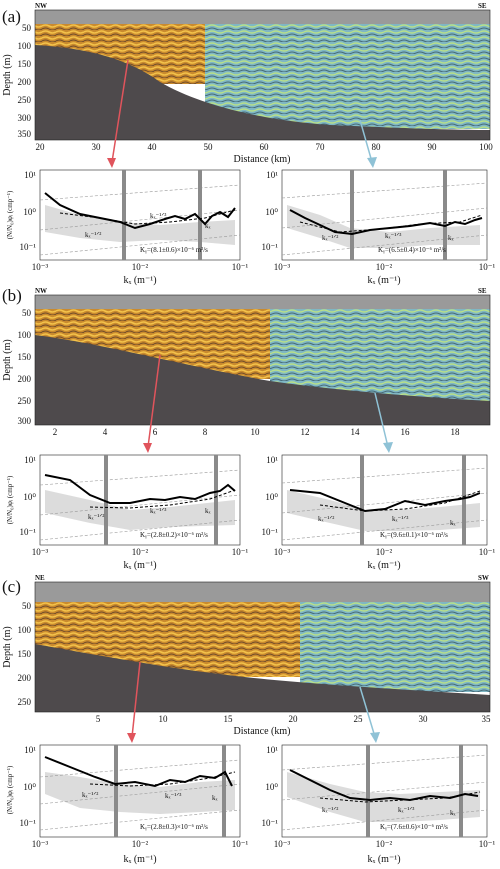 The height and width of the screenshot is (869, 500). I want to click on svg-text: 18, so click(456, 432).